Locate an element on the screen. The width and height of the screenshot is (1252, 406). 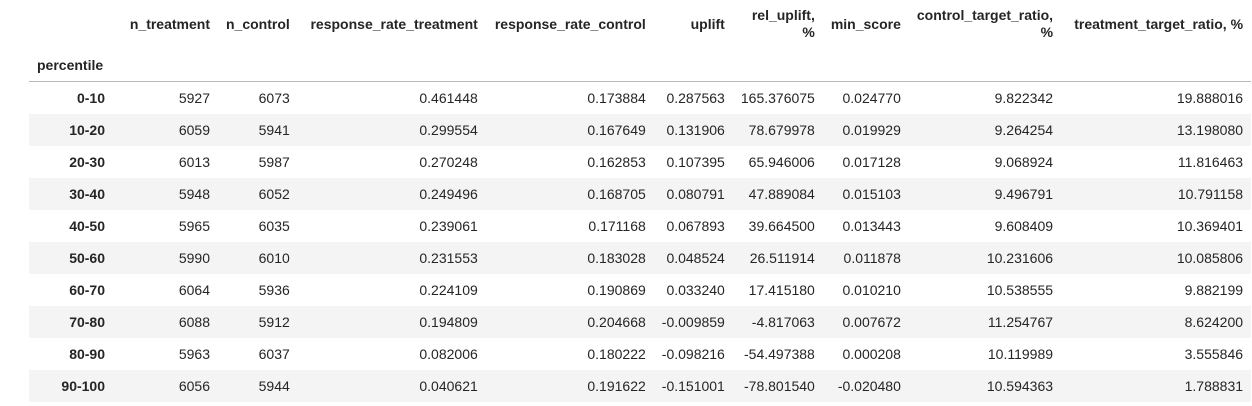
row-index-cell: 60-70 is located at coordinates (87, 290).